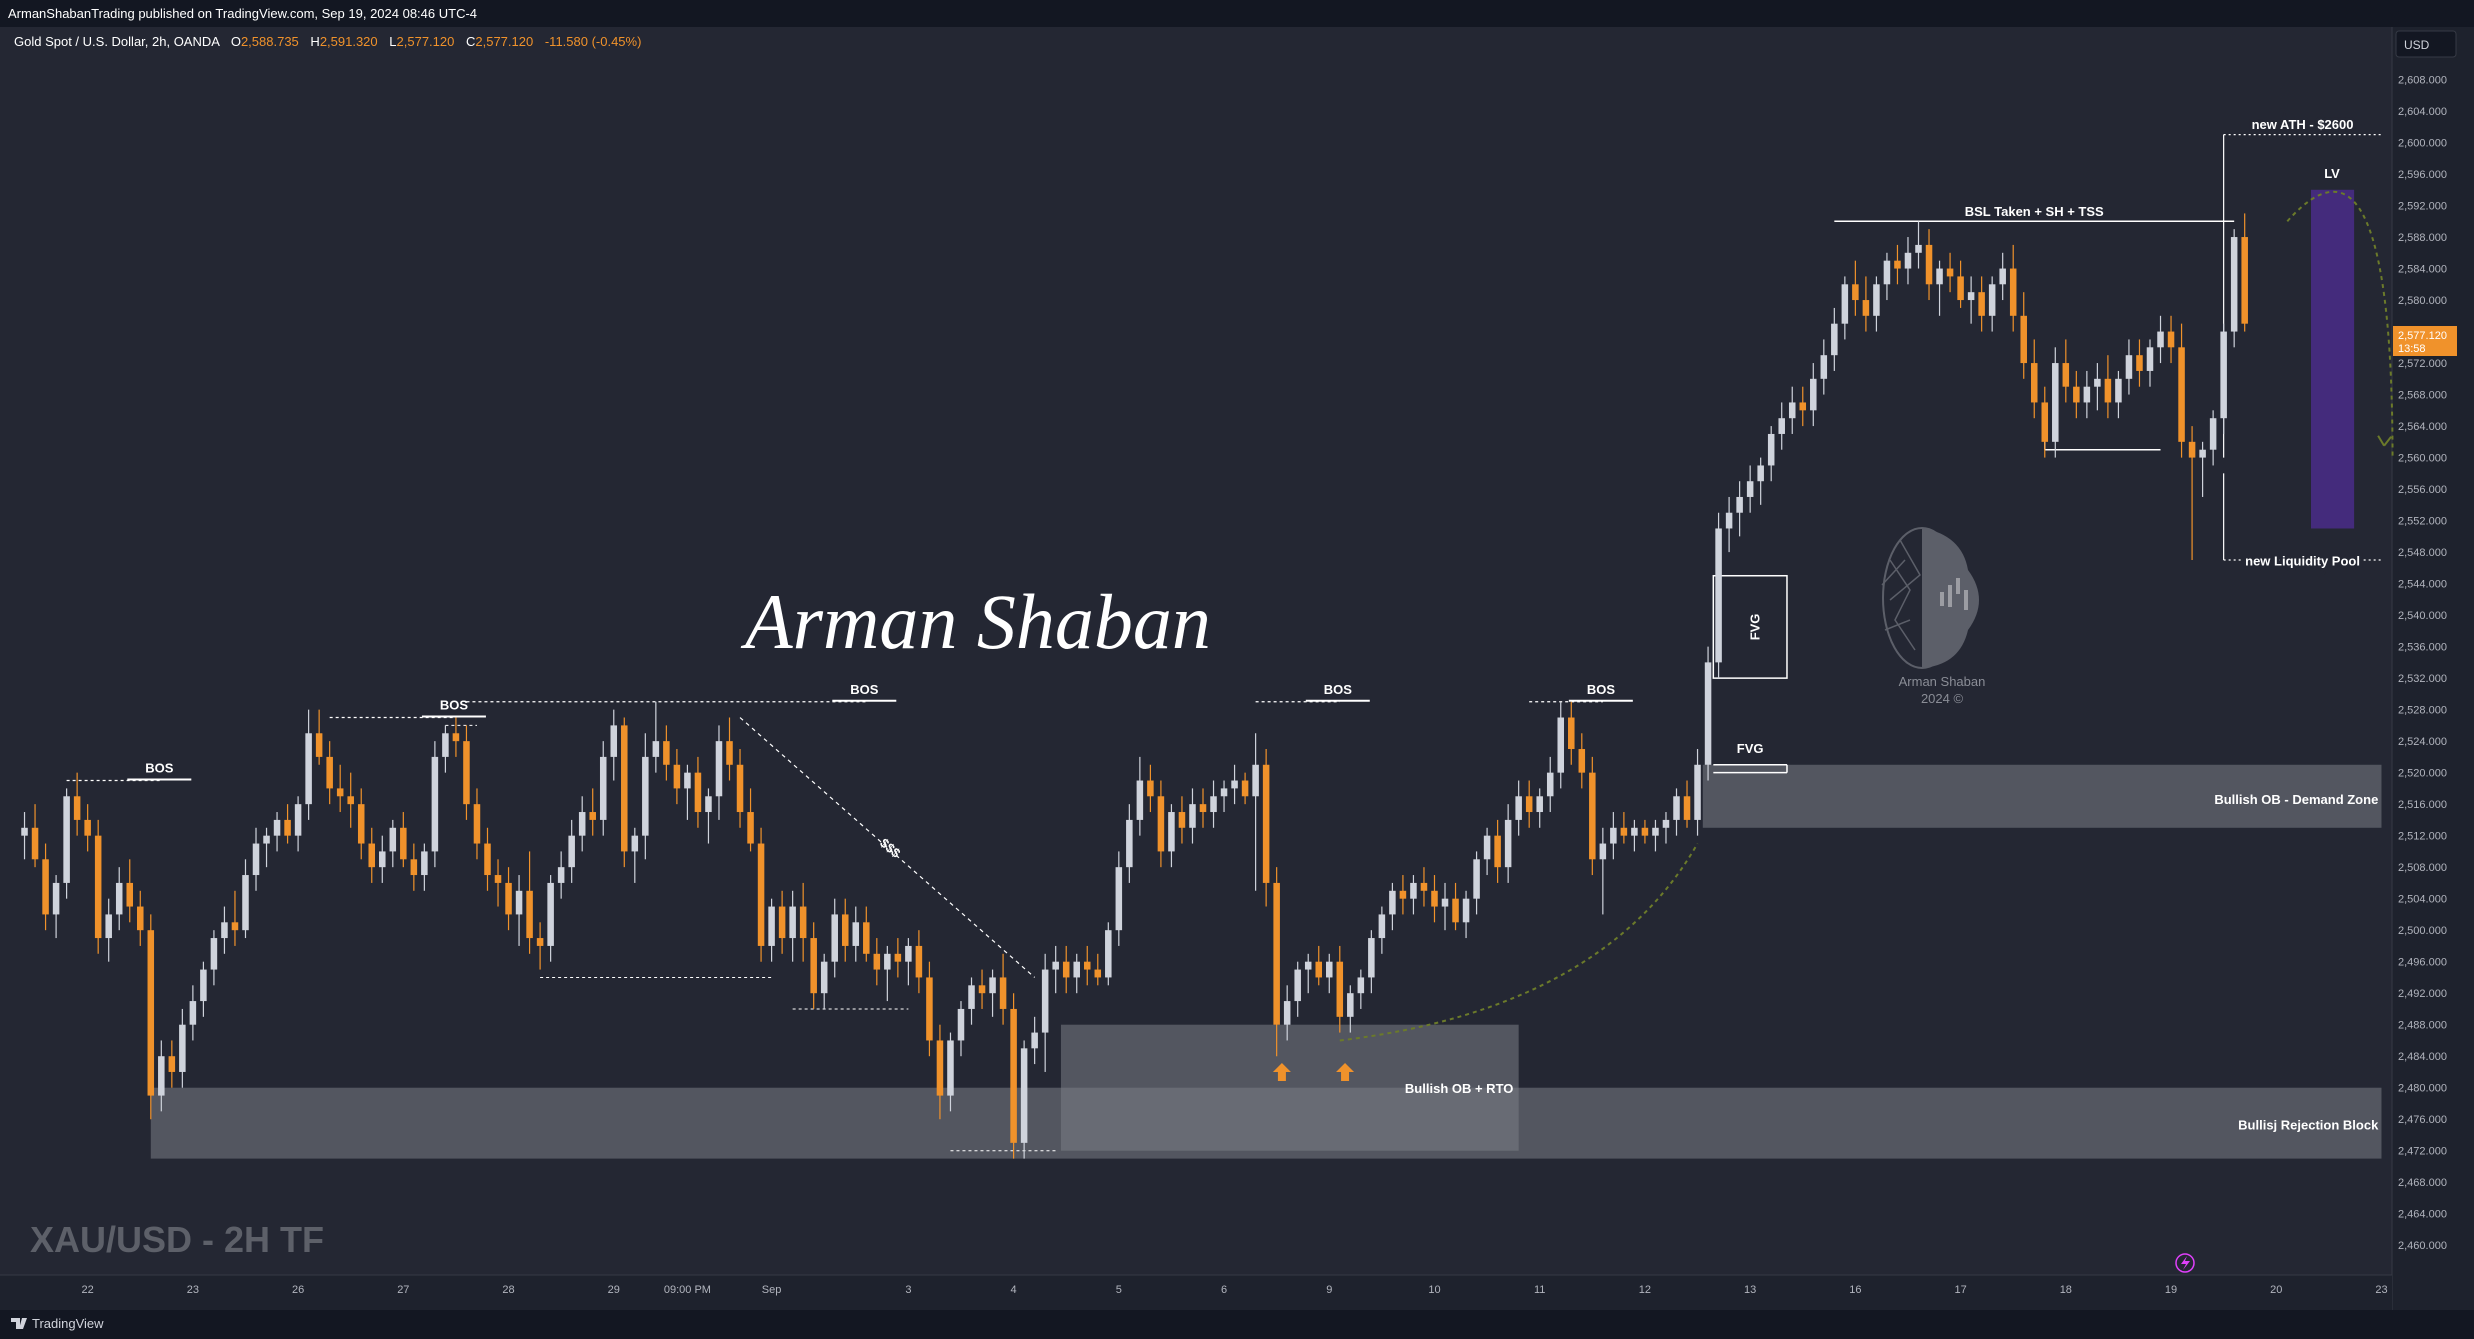 The height and width of the screenshot is (1339, 2474). I want to click on currency-button: USD, so click(2426, 44).